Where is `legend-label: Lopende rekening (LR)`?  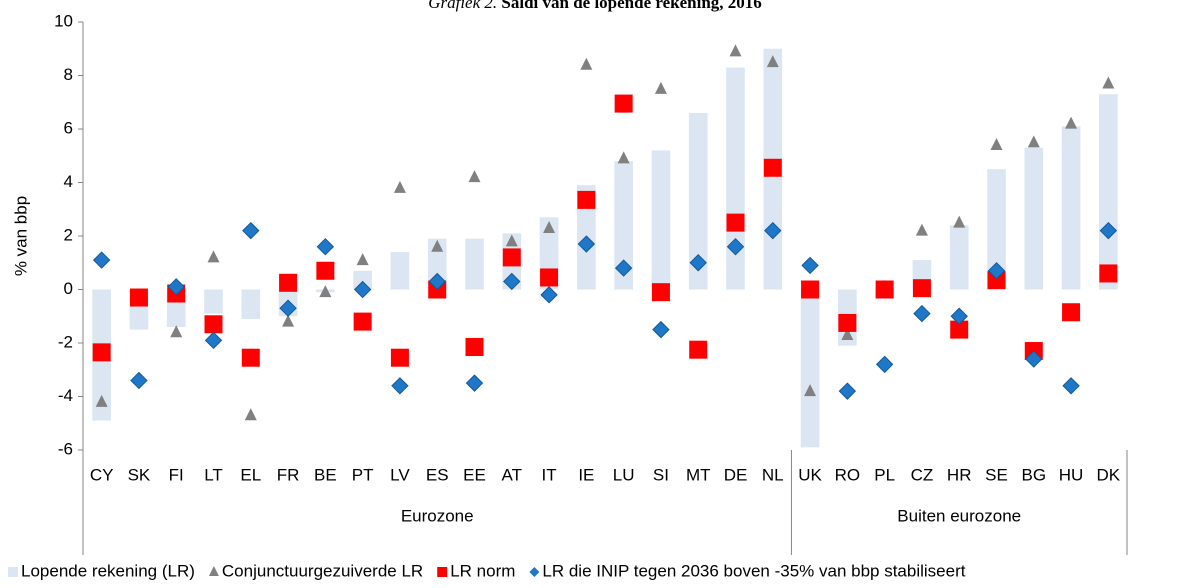 legend-label: Lopende rekening (LR) is located at coordinates (108, 570).